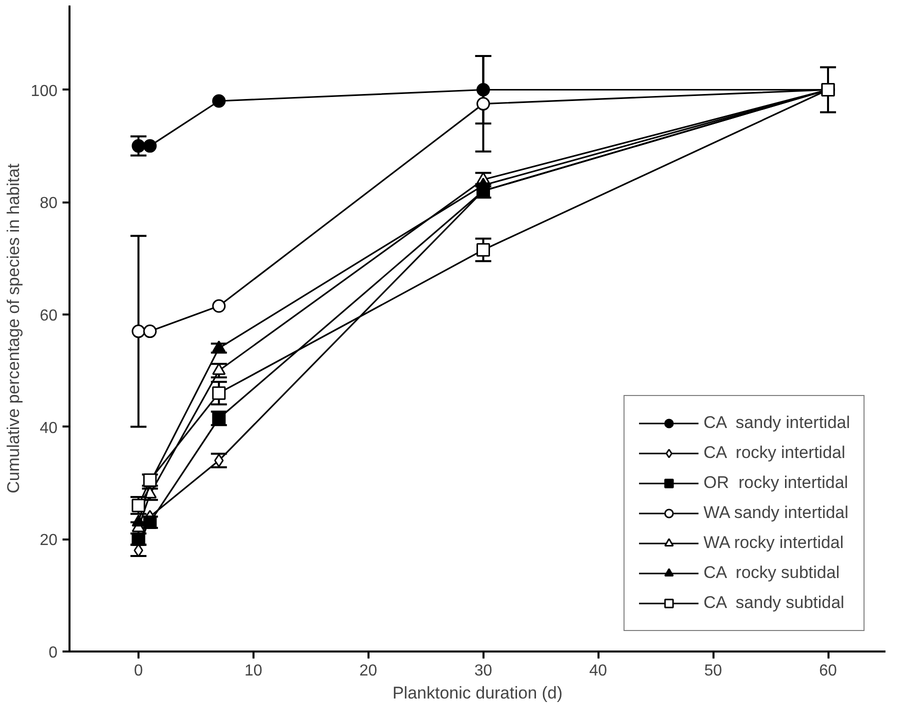 The width and height of the screenshot is (898, 711). Describe the element at coordinates (774, 543) in the screenshot. I see `legend-label: WA rocky intertidal` at that location.